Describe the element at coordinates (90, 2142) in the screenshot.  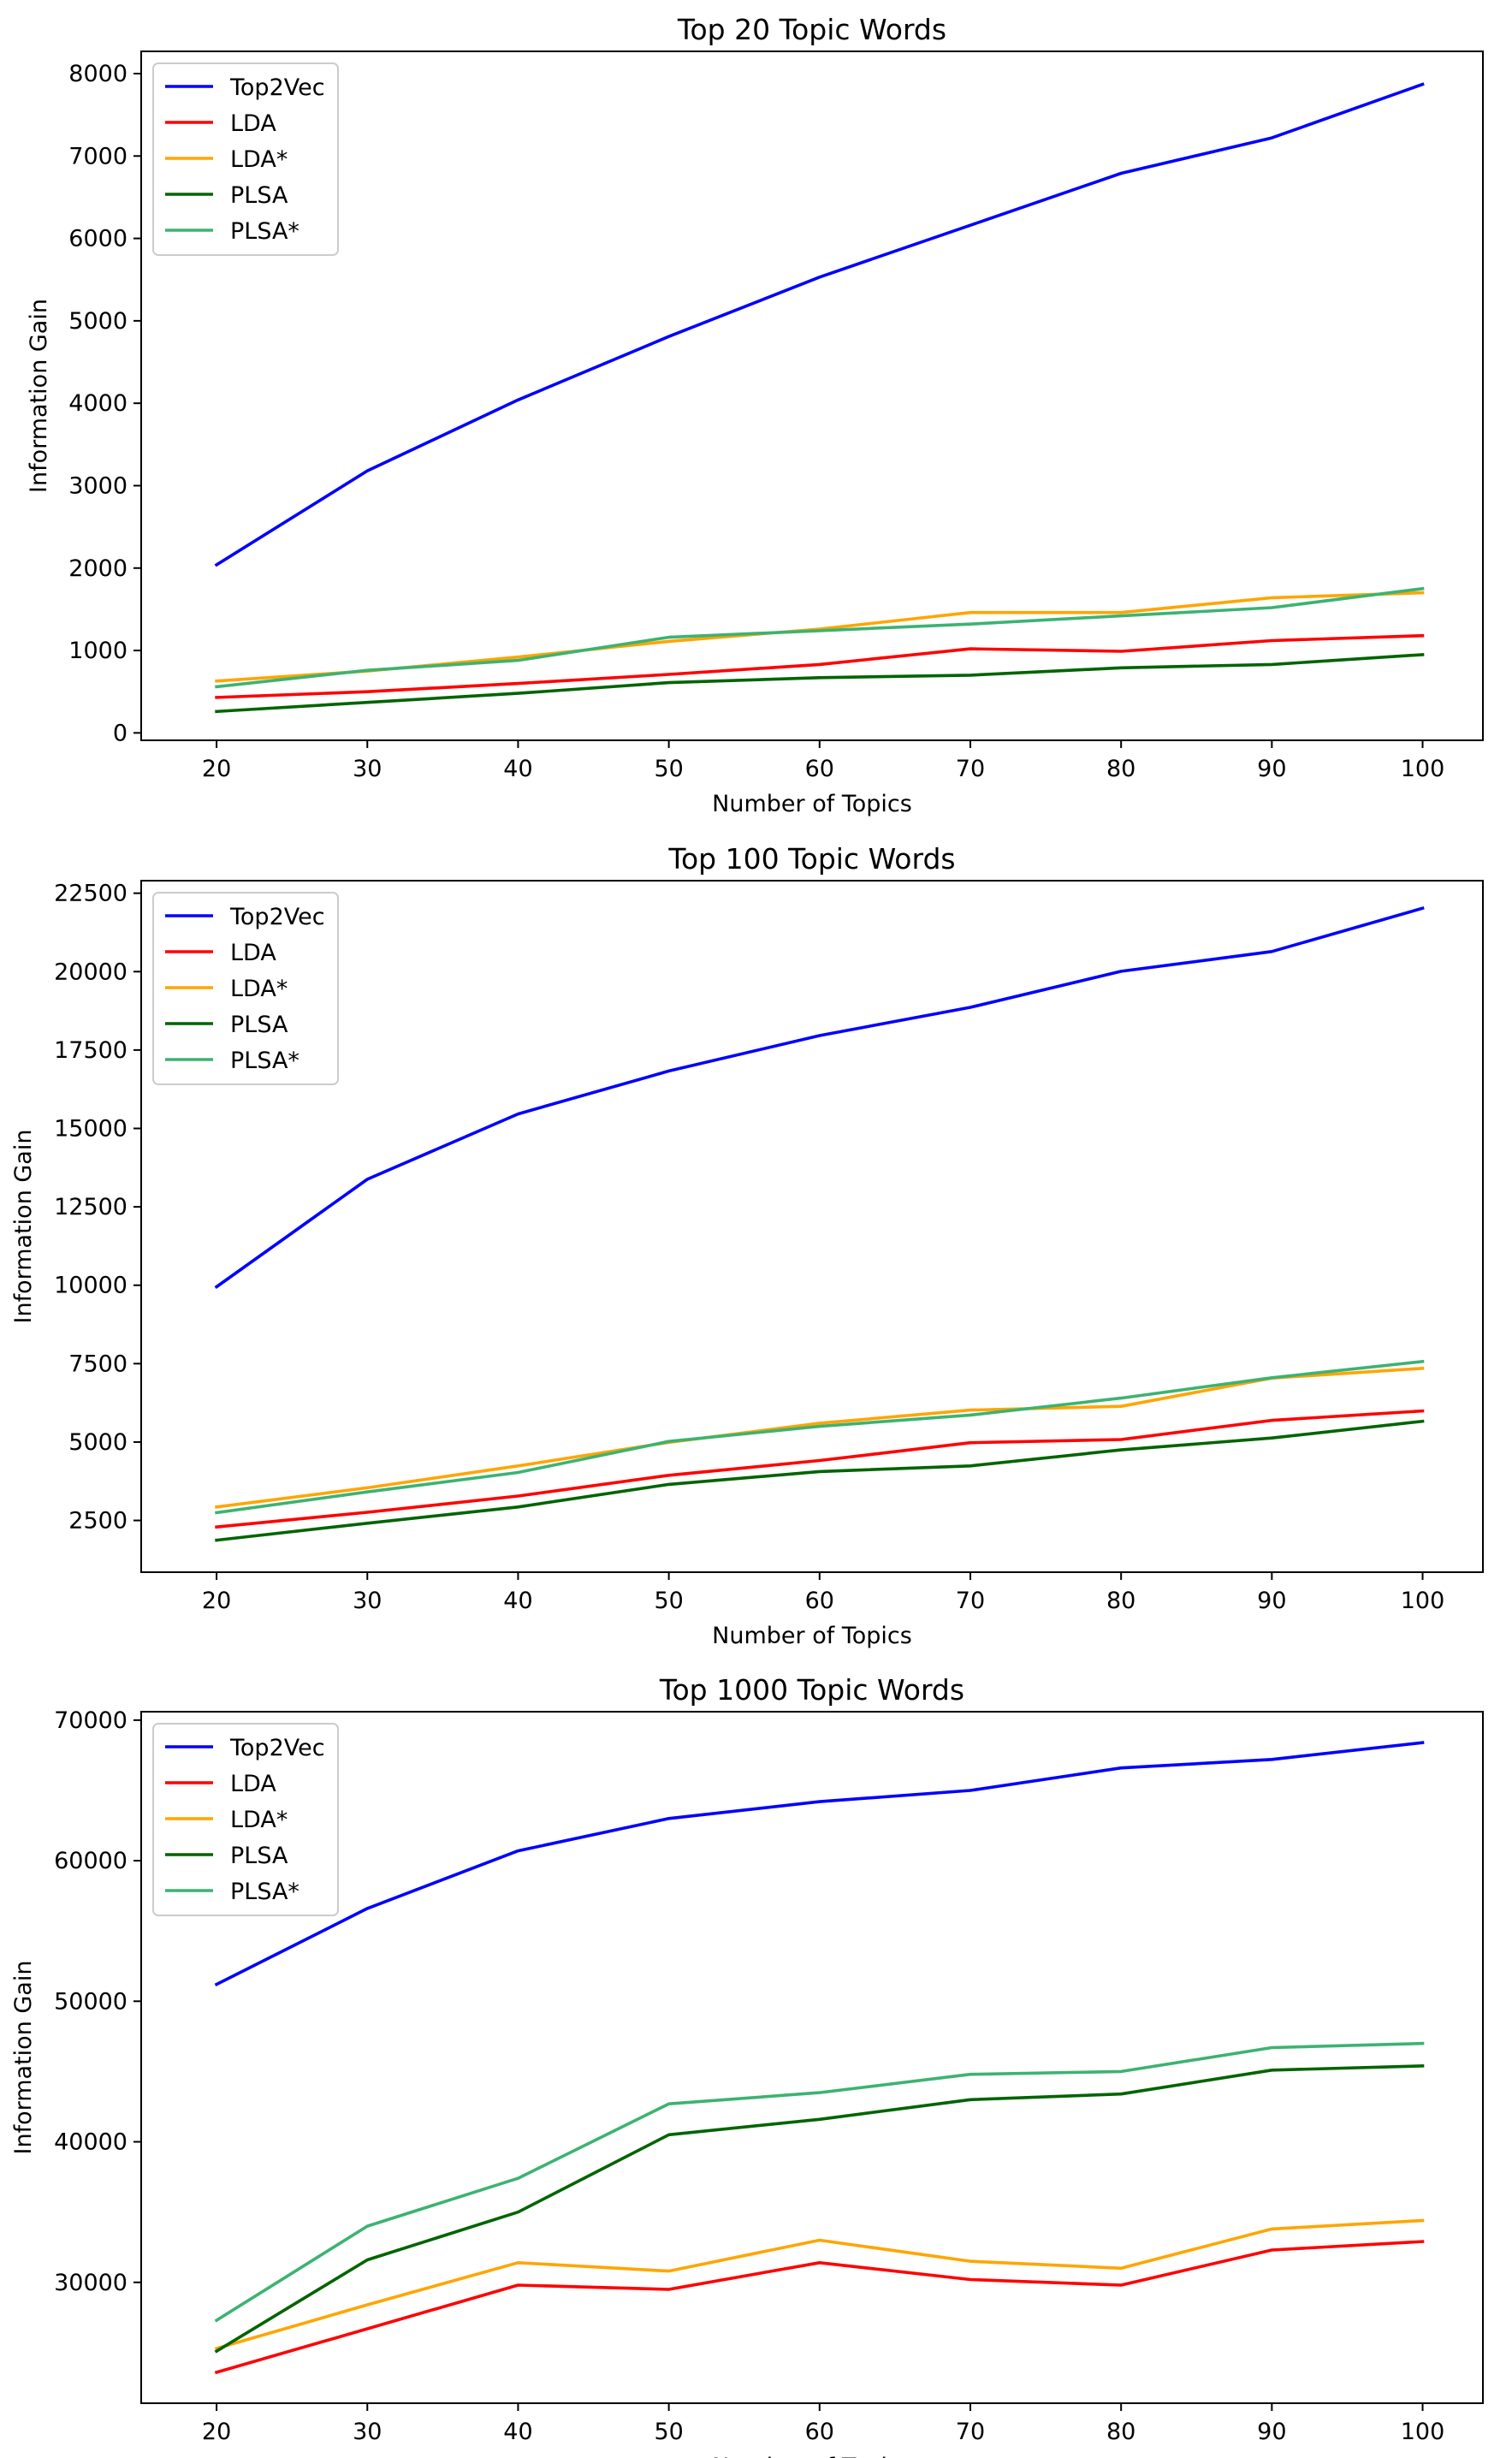
I see `y-tick-label: 40000` at that location.